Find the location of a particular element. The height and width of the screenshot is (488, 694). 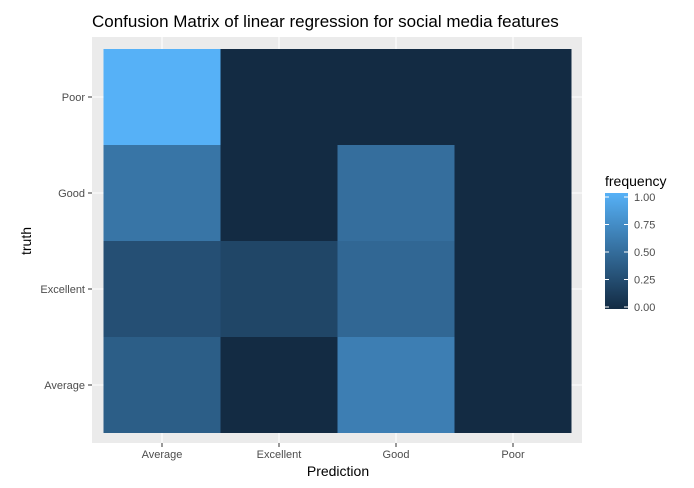

y-tick-label: Poor is located at coordinates (74, 98).